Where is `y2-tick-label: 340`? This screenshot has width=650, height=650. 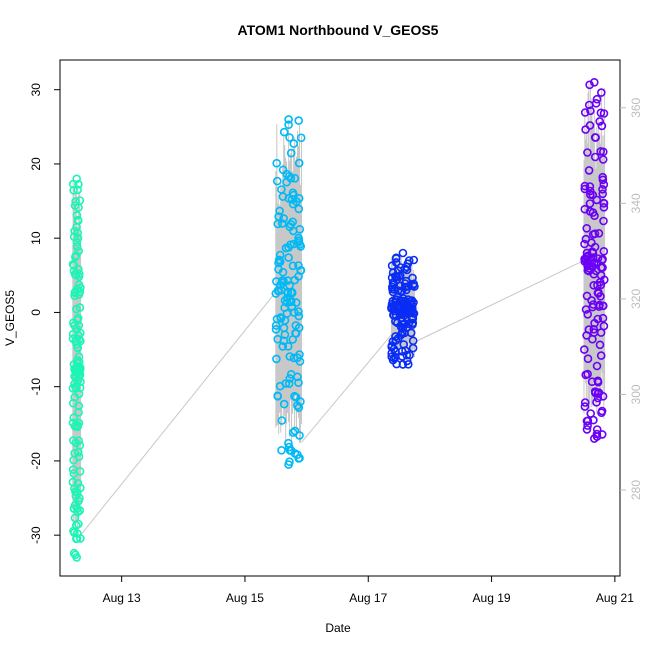 y2-tick-label: 340 is located at coordinates (636, 203).